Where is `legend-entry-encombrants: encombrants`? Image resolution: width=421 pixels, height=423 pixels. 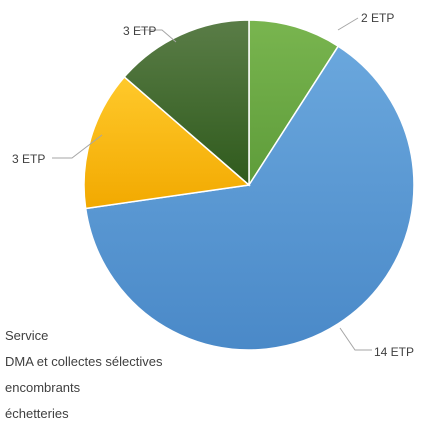 legend-entry-encombrants: encombrants is located at coordinates (43, 387).